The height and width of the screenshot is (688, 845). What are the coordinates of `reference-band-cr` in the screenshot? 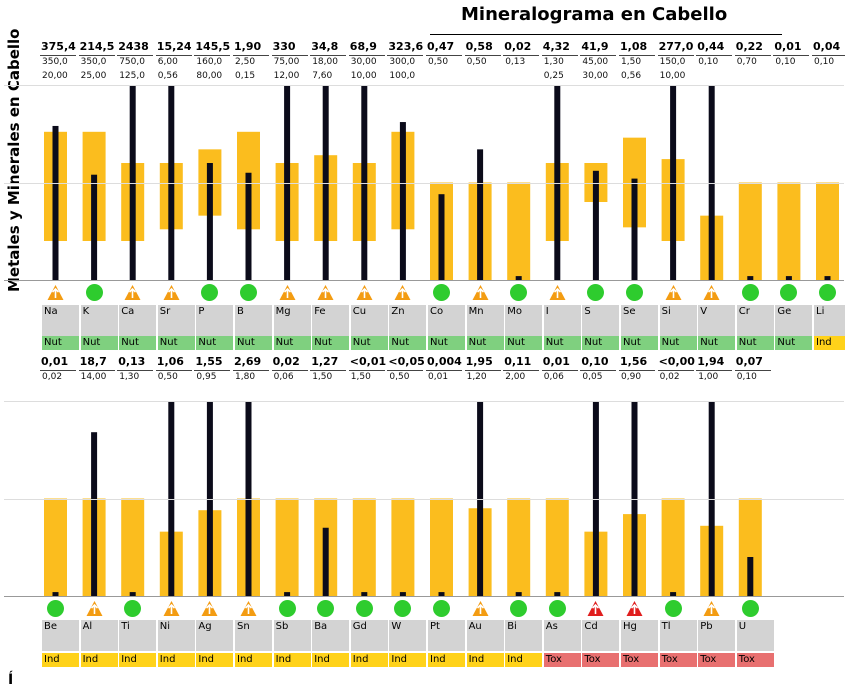 It's located at (750, 231).